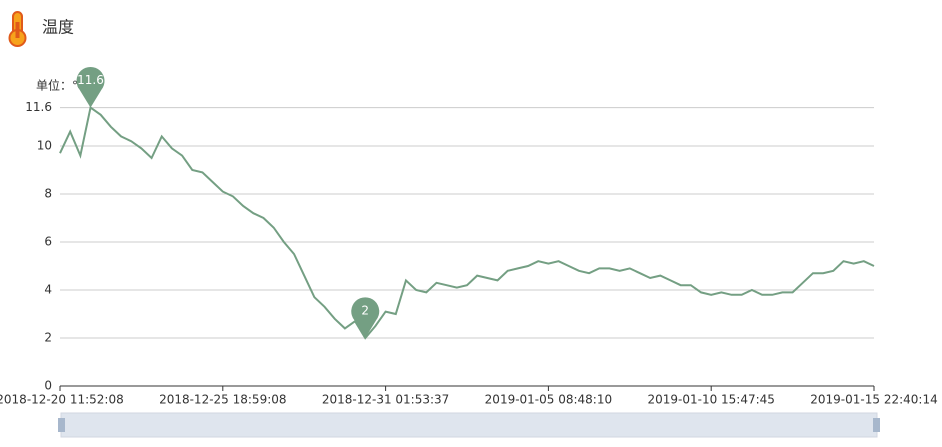  Describe the element at coordinates (58, 27) in the screenshot. I see `chart-title: 温度` at that location.